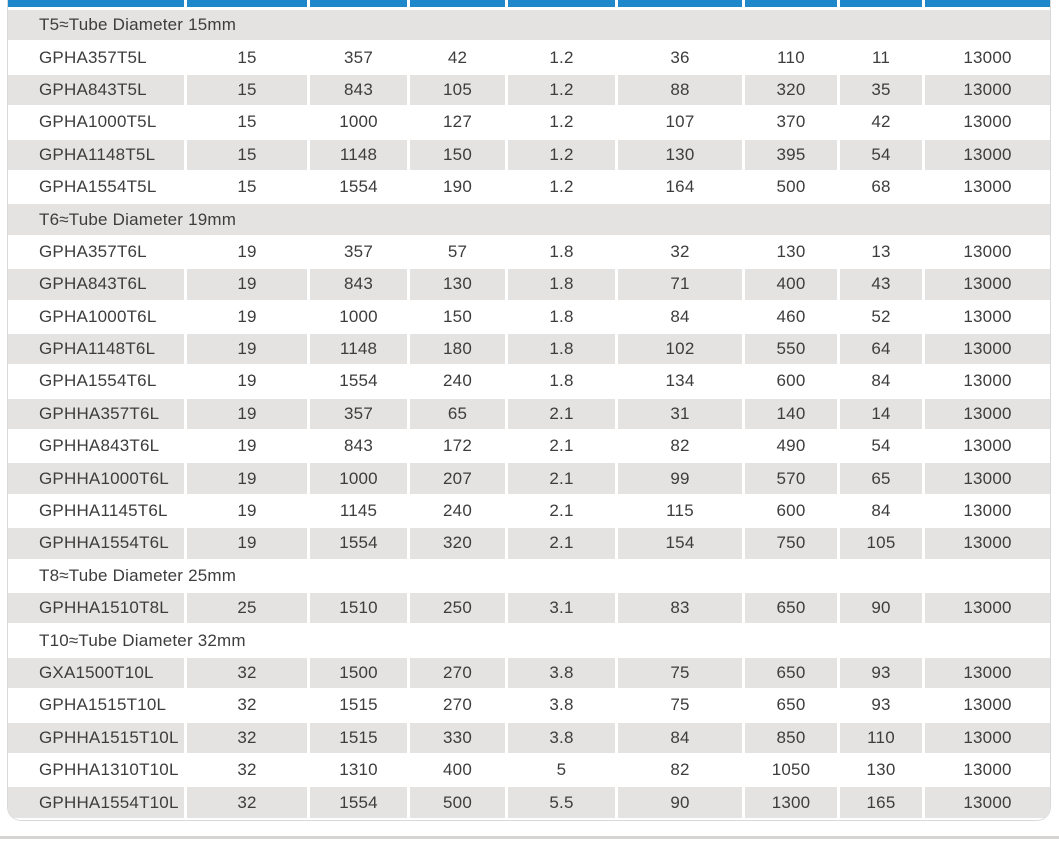 This screenshot has height=842, width=1059. Describe the element at coordinates (882, 123) in the screenshot. I see `cell-value: 42` at that location.